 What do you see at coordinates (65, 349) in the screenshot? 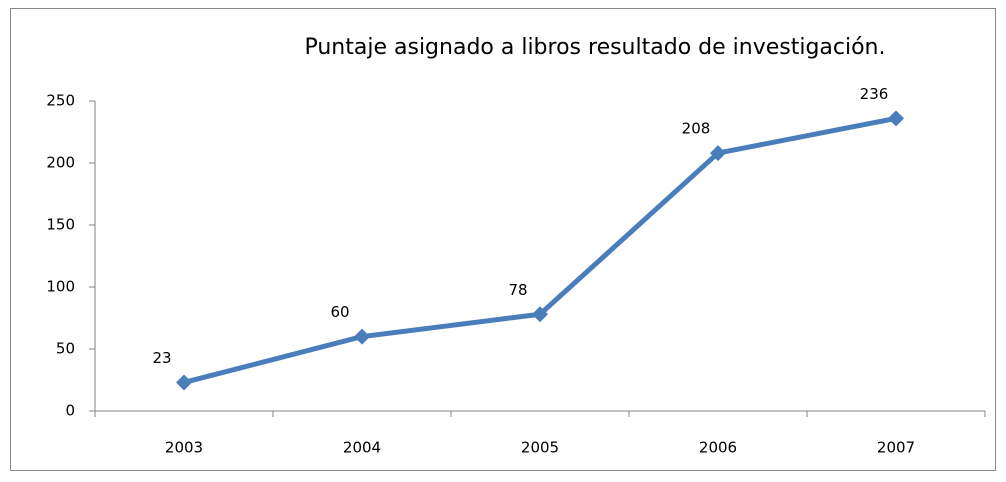
I see `y-tick-label: 50` at bounding box center [65, 349].